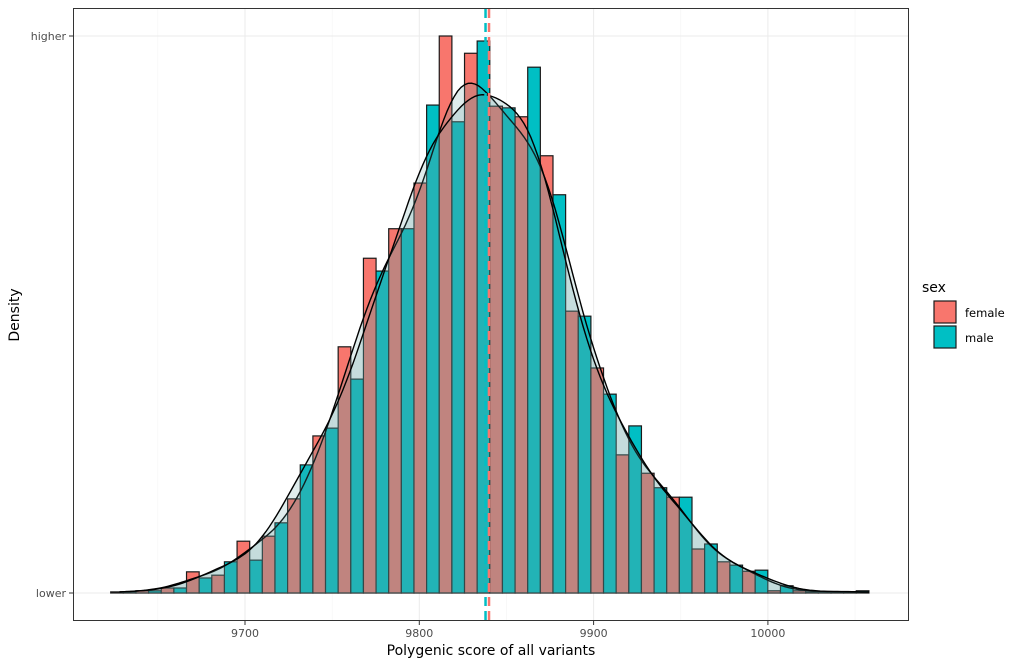 The width and height of the screenshot is (1024, 670). I want to click on legend-key-male, so click(945, 337).